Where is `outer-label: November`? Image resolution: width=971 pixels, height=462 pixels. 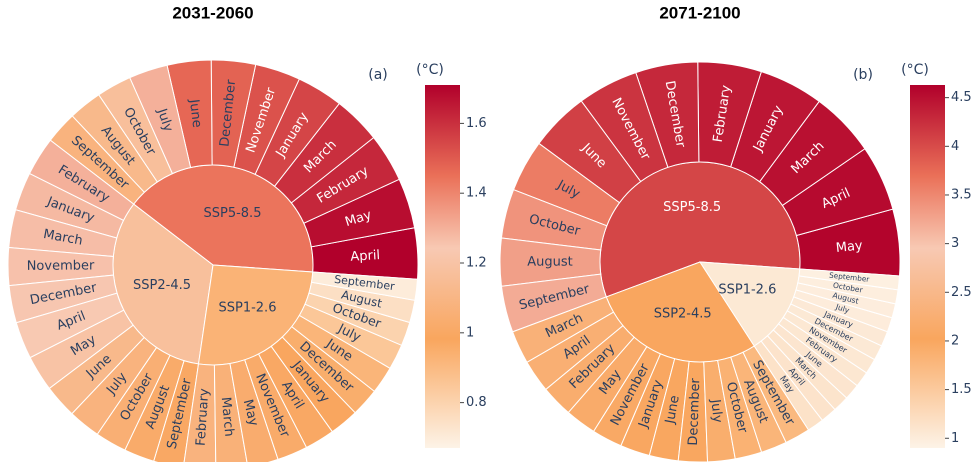 outer-label: November is located at coordinates (61, 266).